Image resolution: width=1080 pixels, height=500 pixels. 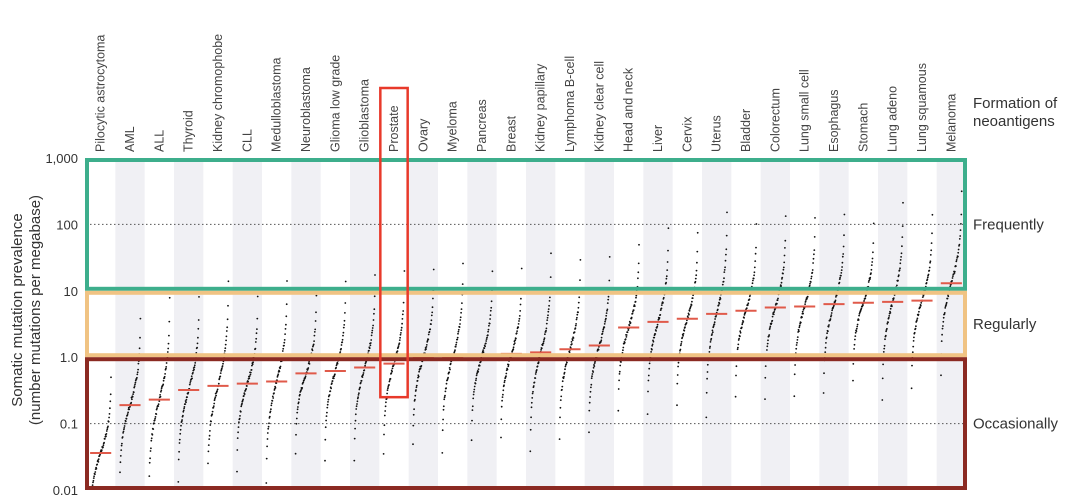 I want to click on category-label: Pilocytic astrocytoma, so click(x=101, y=93).